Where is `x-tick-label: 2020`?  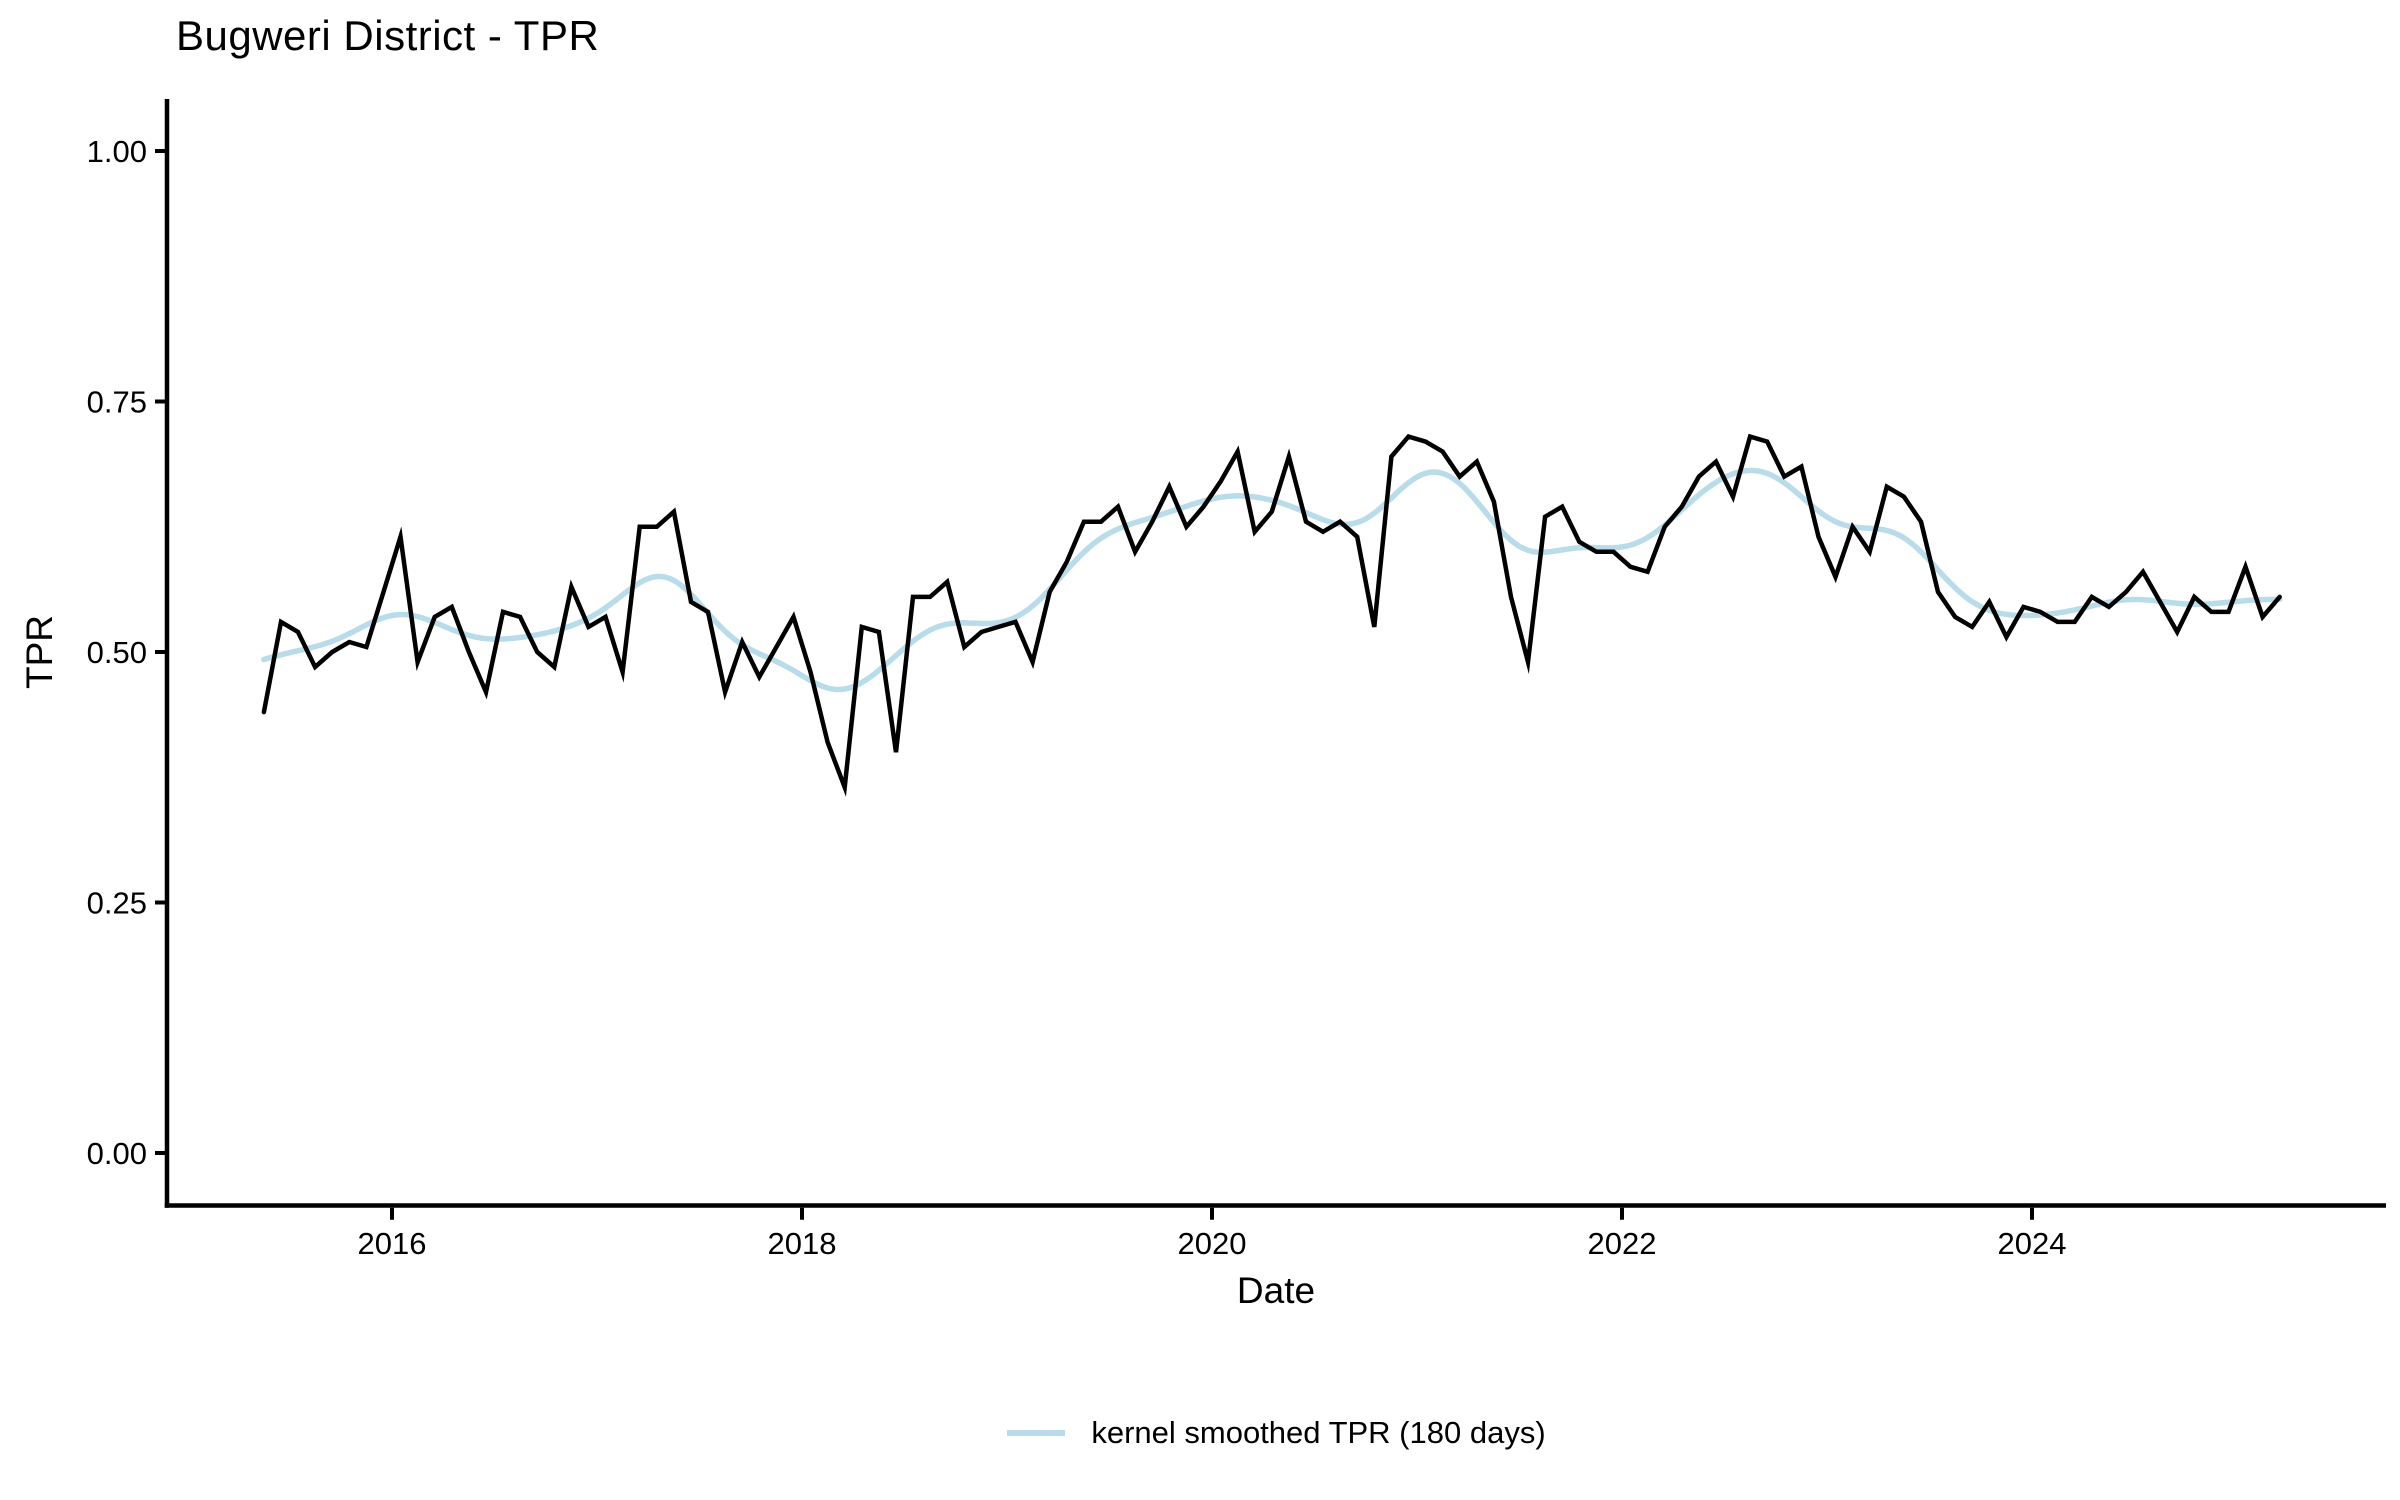 x-tick-label: 2020 is located at coordinates (1212, 1243).